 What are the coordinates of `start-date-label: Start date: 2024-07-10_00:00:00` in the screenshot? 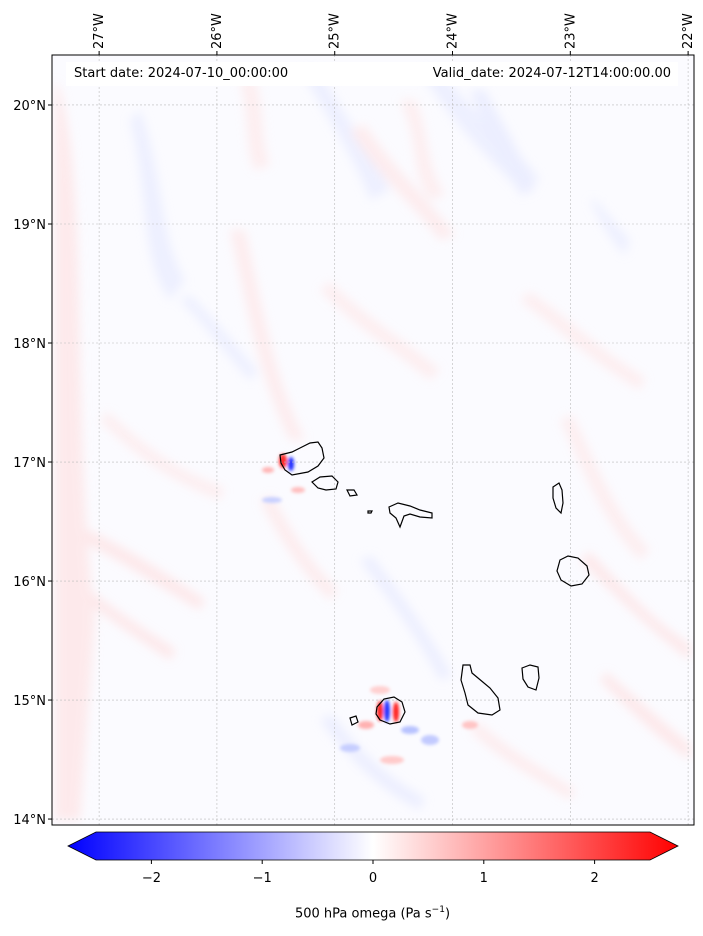 It's located at (181, 73).